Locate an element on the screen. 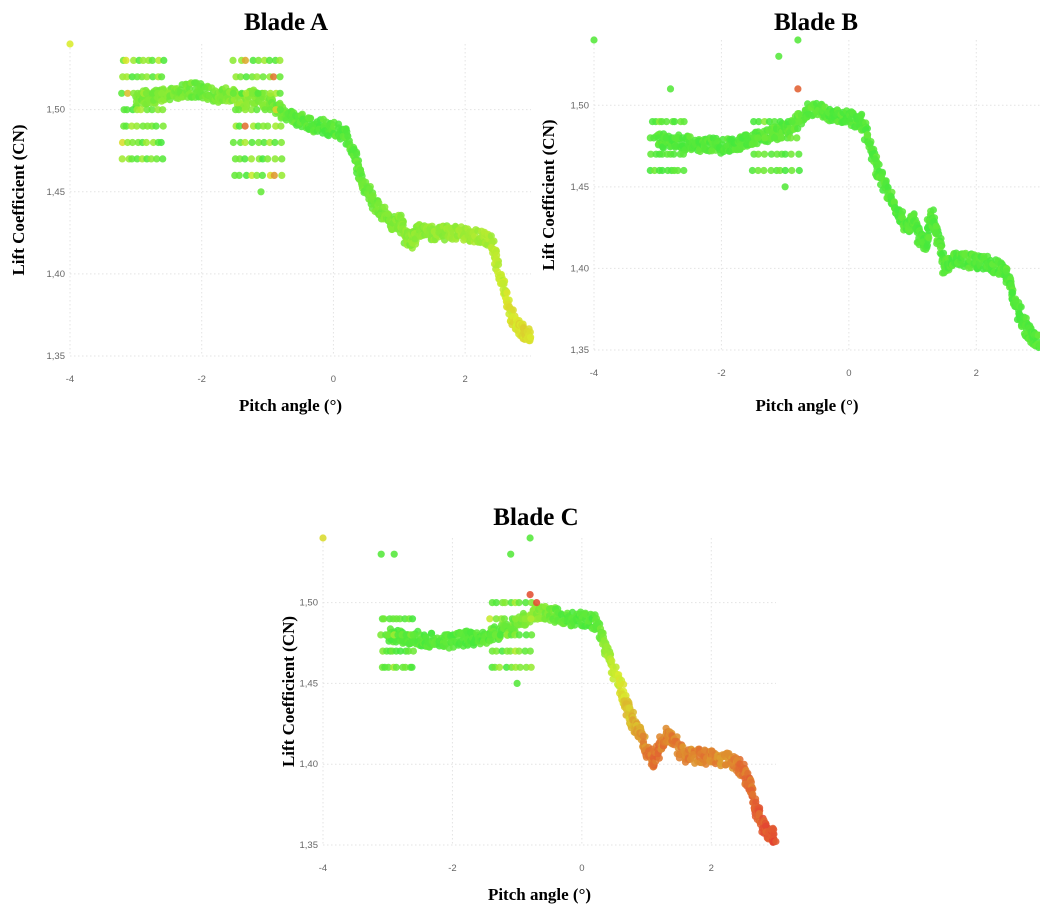 The height and width of the screenshot is (908, 1040). chart-title: Blade C is located at coordinates (535, 517).